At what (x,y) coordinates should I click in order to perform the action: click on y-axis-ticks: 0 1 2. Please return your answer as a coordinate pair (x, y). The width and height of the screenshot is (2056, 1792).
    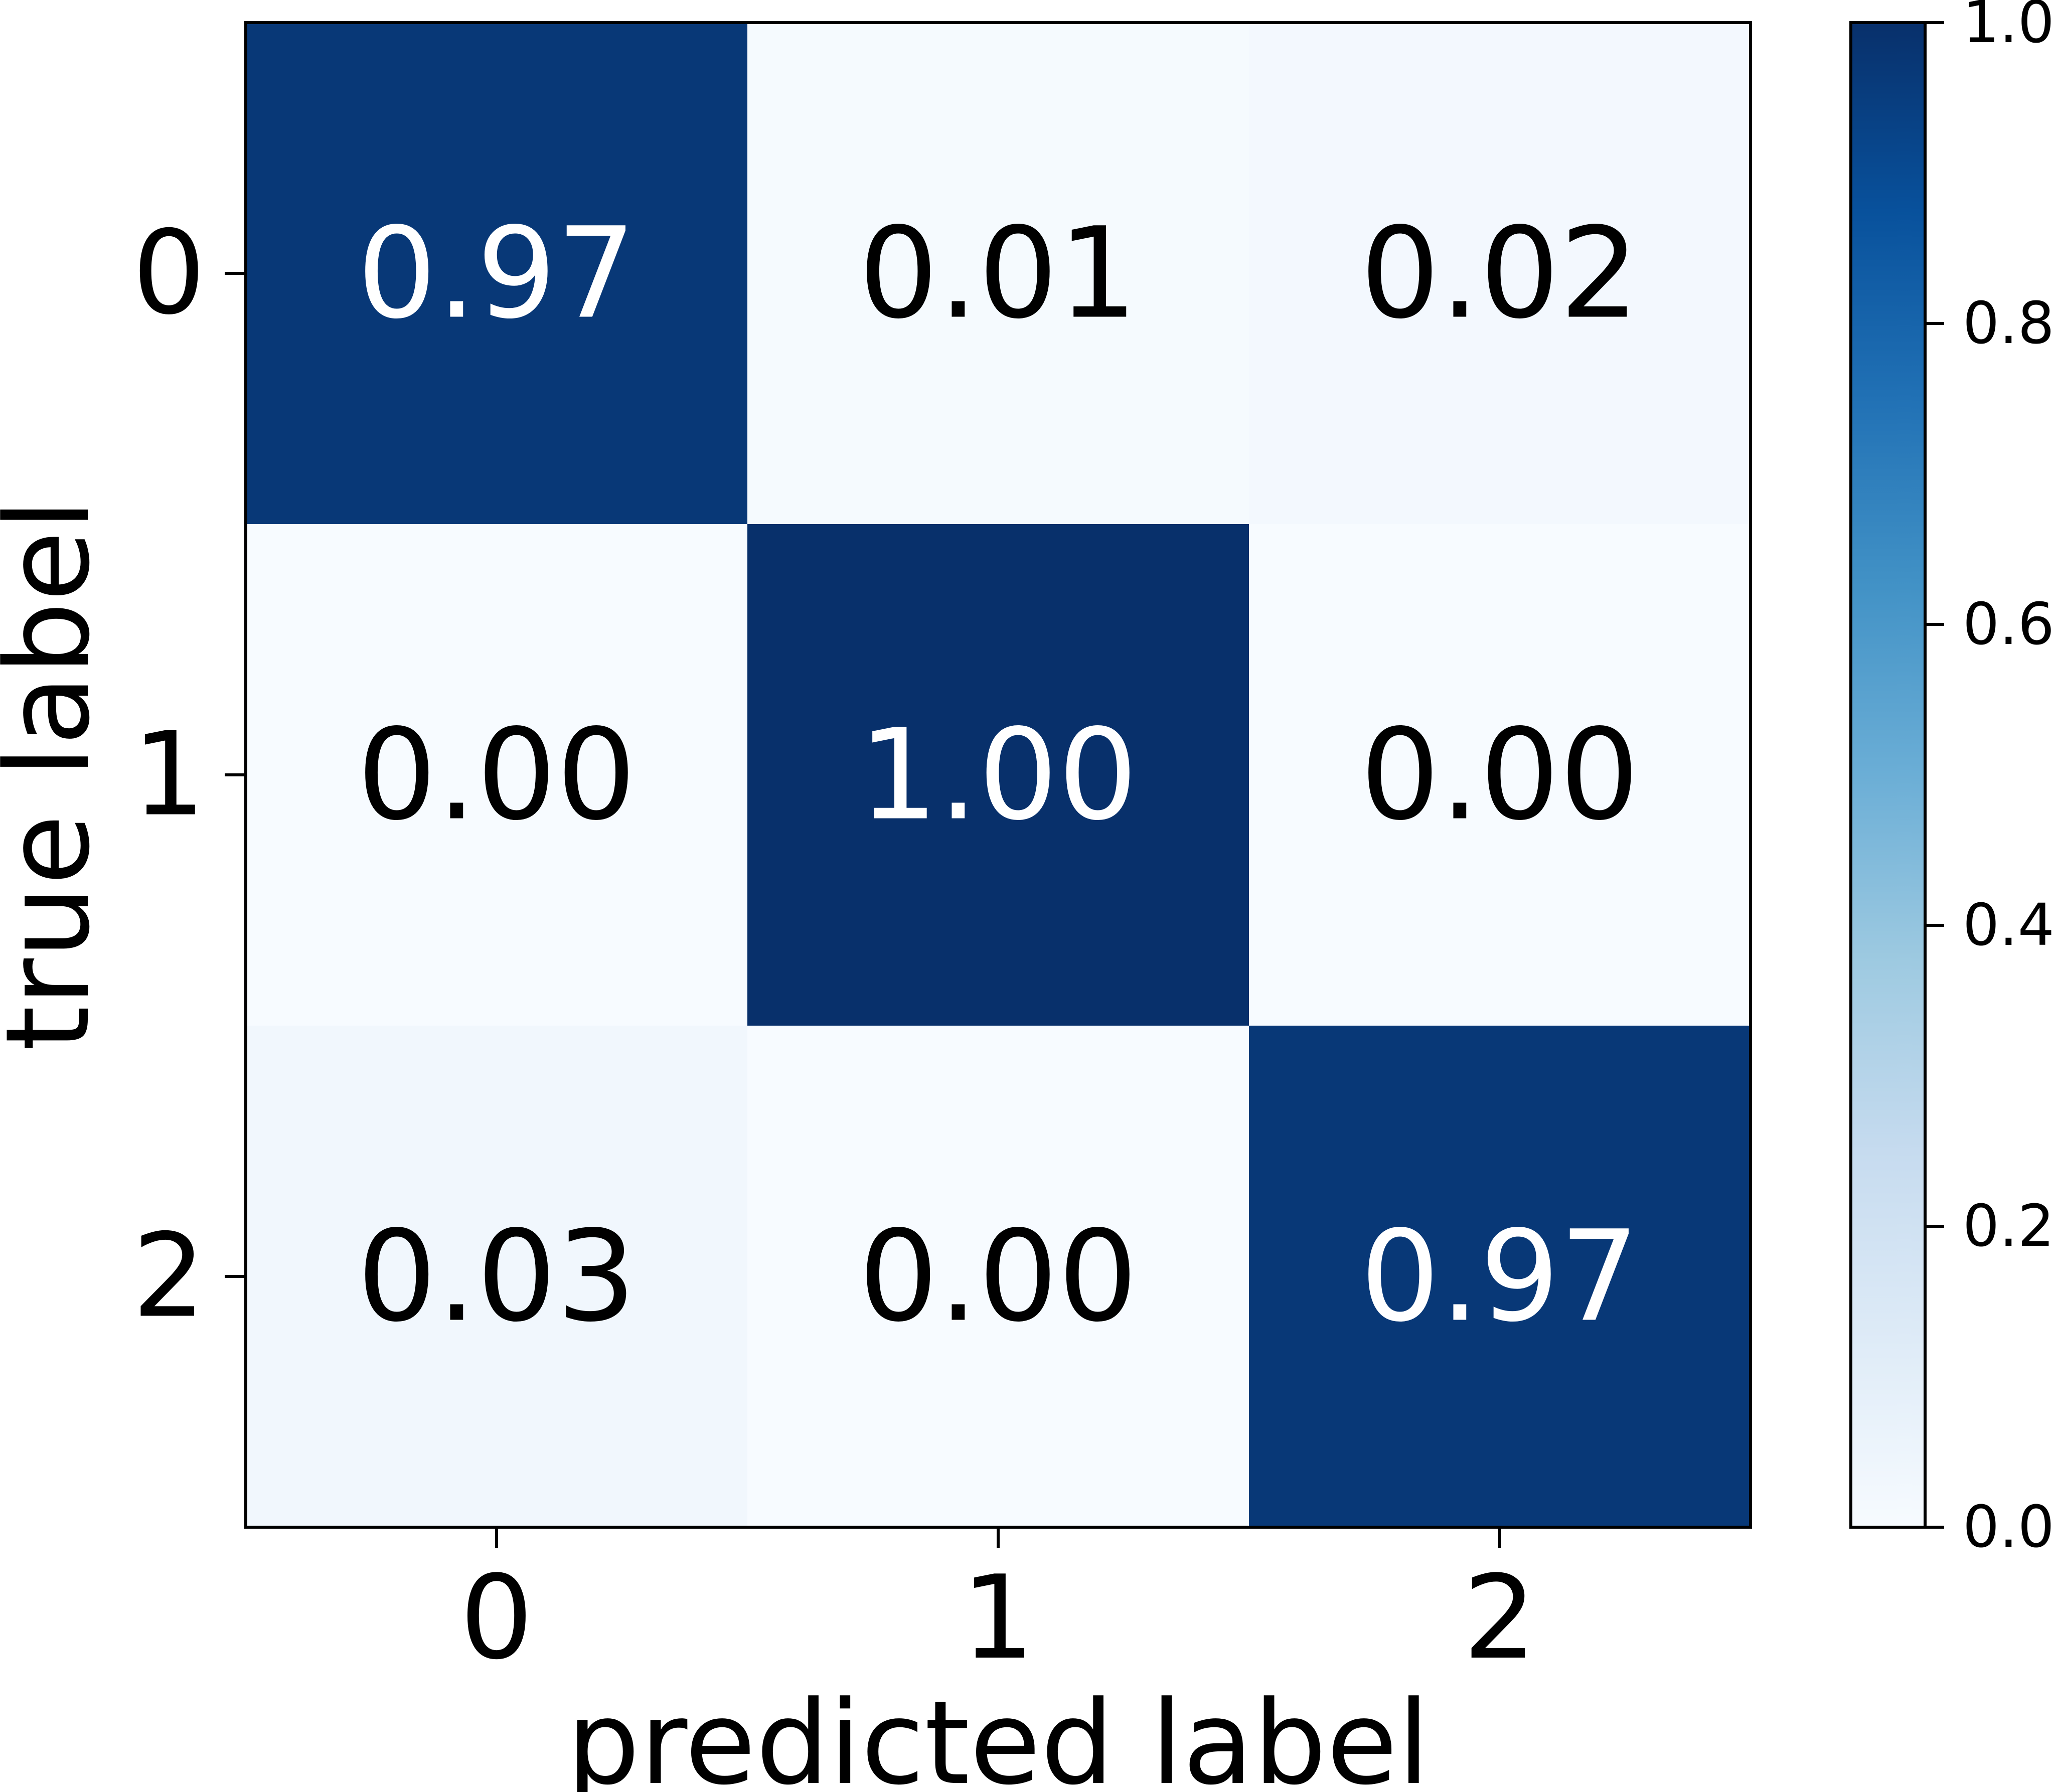
    Looking at the image, I should click on (189, 775).